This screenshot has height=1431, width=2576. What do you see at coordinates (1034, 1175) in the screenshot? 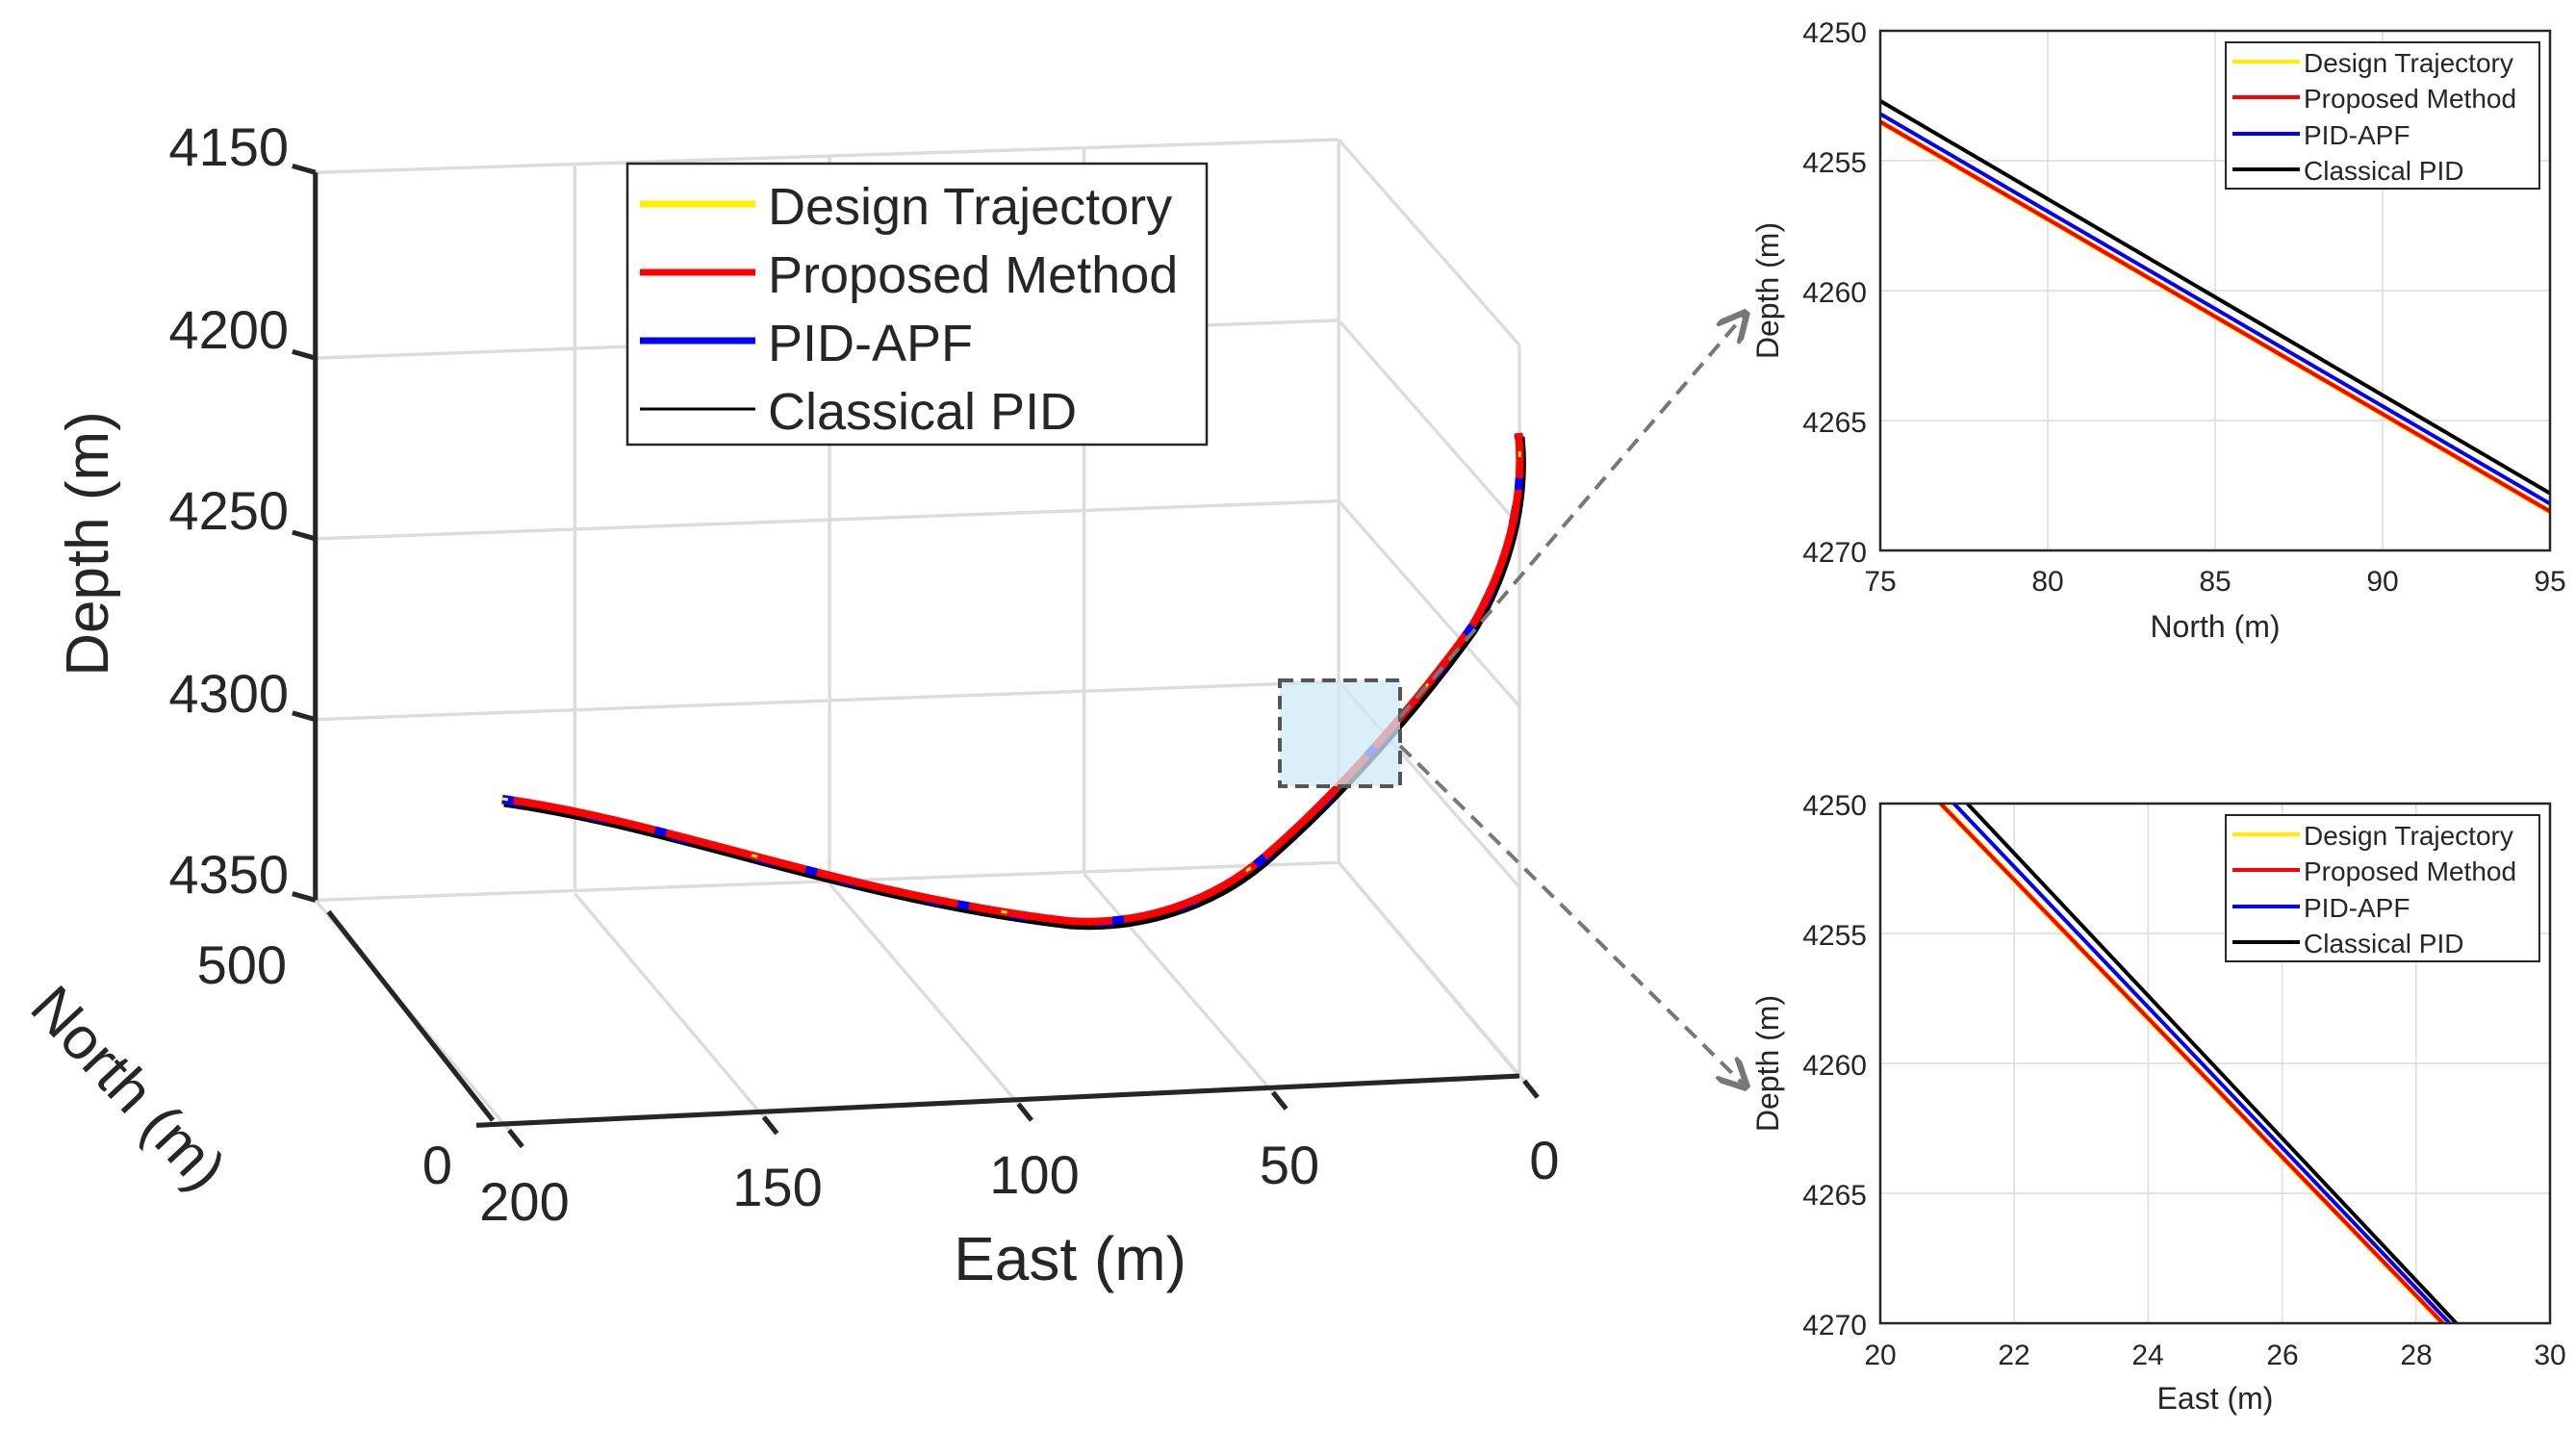
I see `east-tick-label: 100` at bounding box center [1034, 1175].